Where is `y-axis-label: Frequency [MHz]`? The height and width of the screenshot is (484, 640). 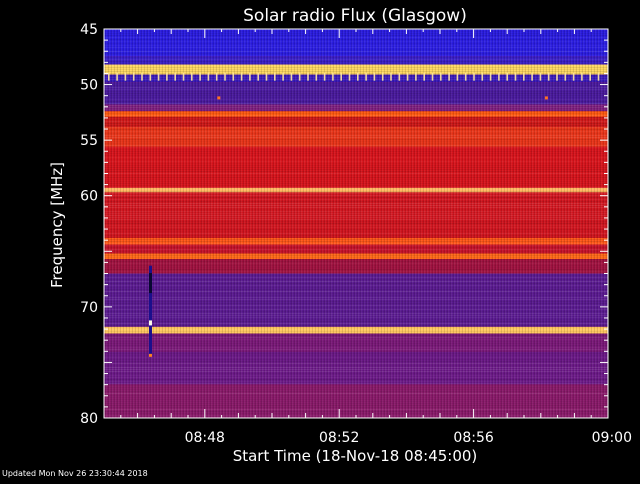 y-axis-label: Frequency [MHz] is located at coordinates (57, 225).